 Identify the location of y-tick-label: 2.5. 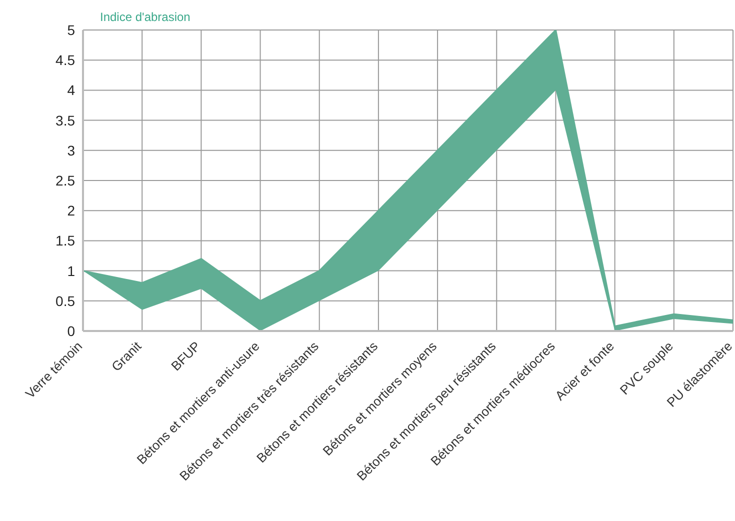
(66, 180).